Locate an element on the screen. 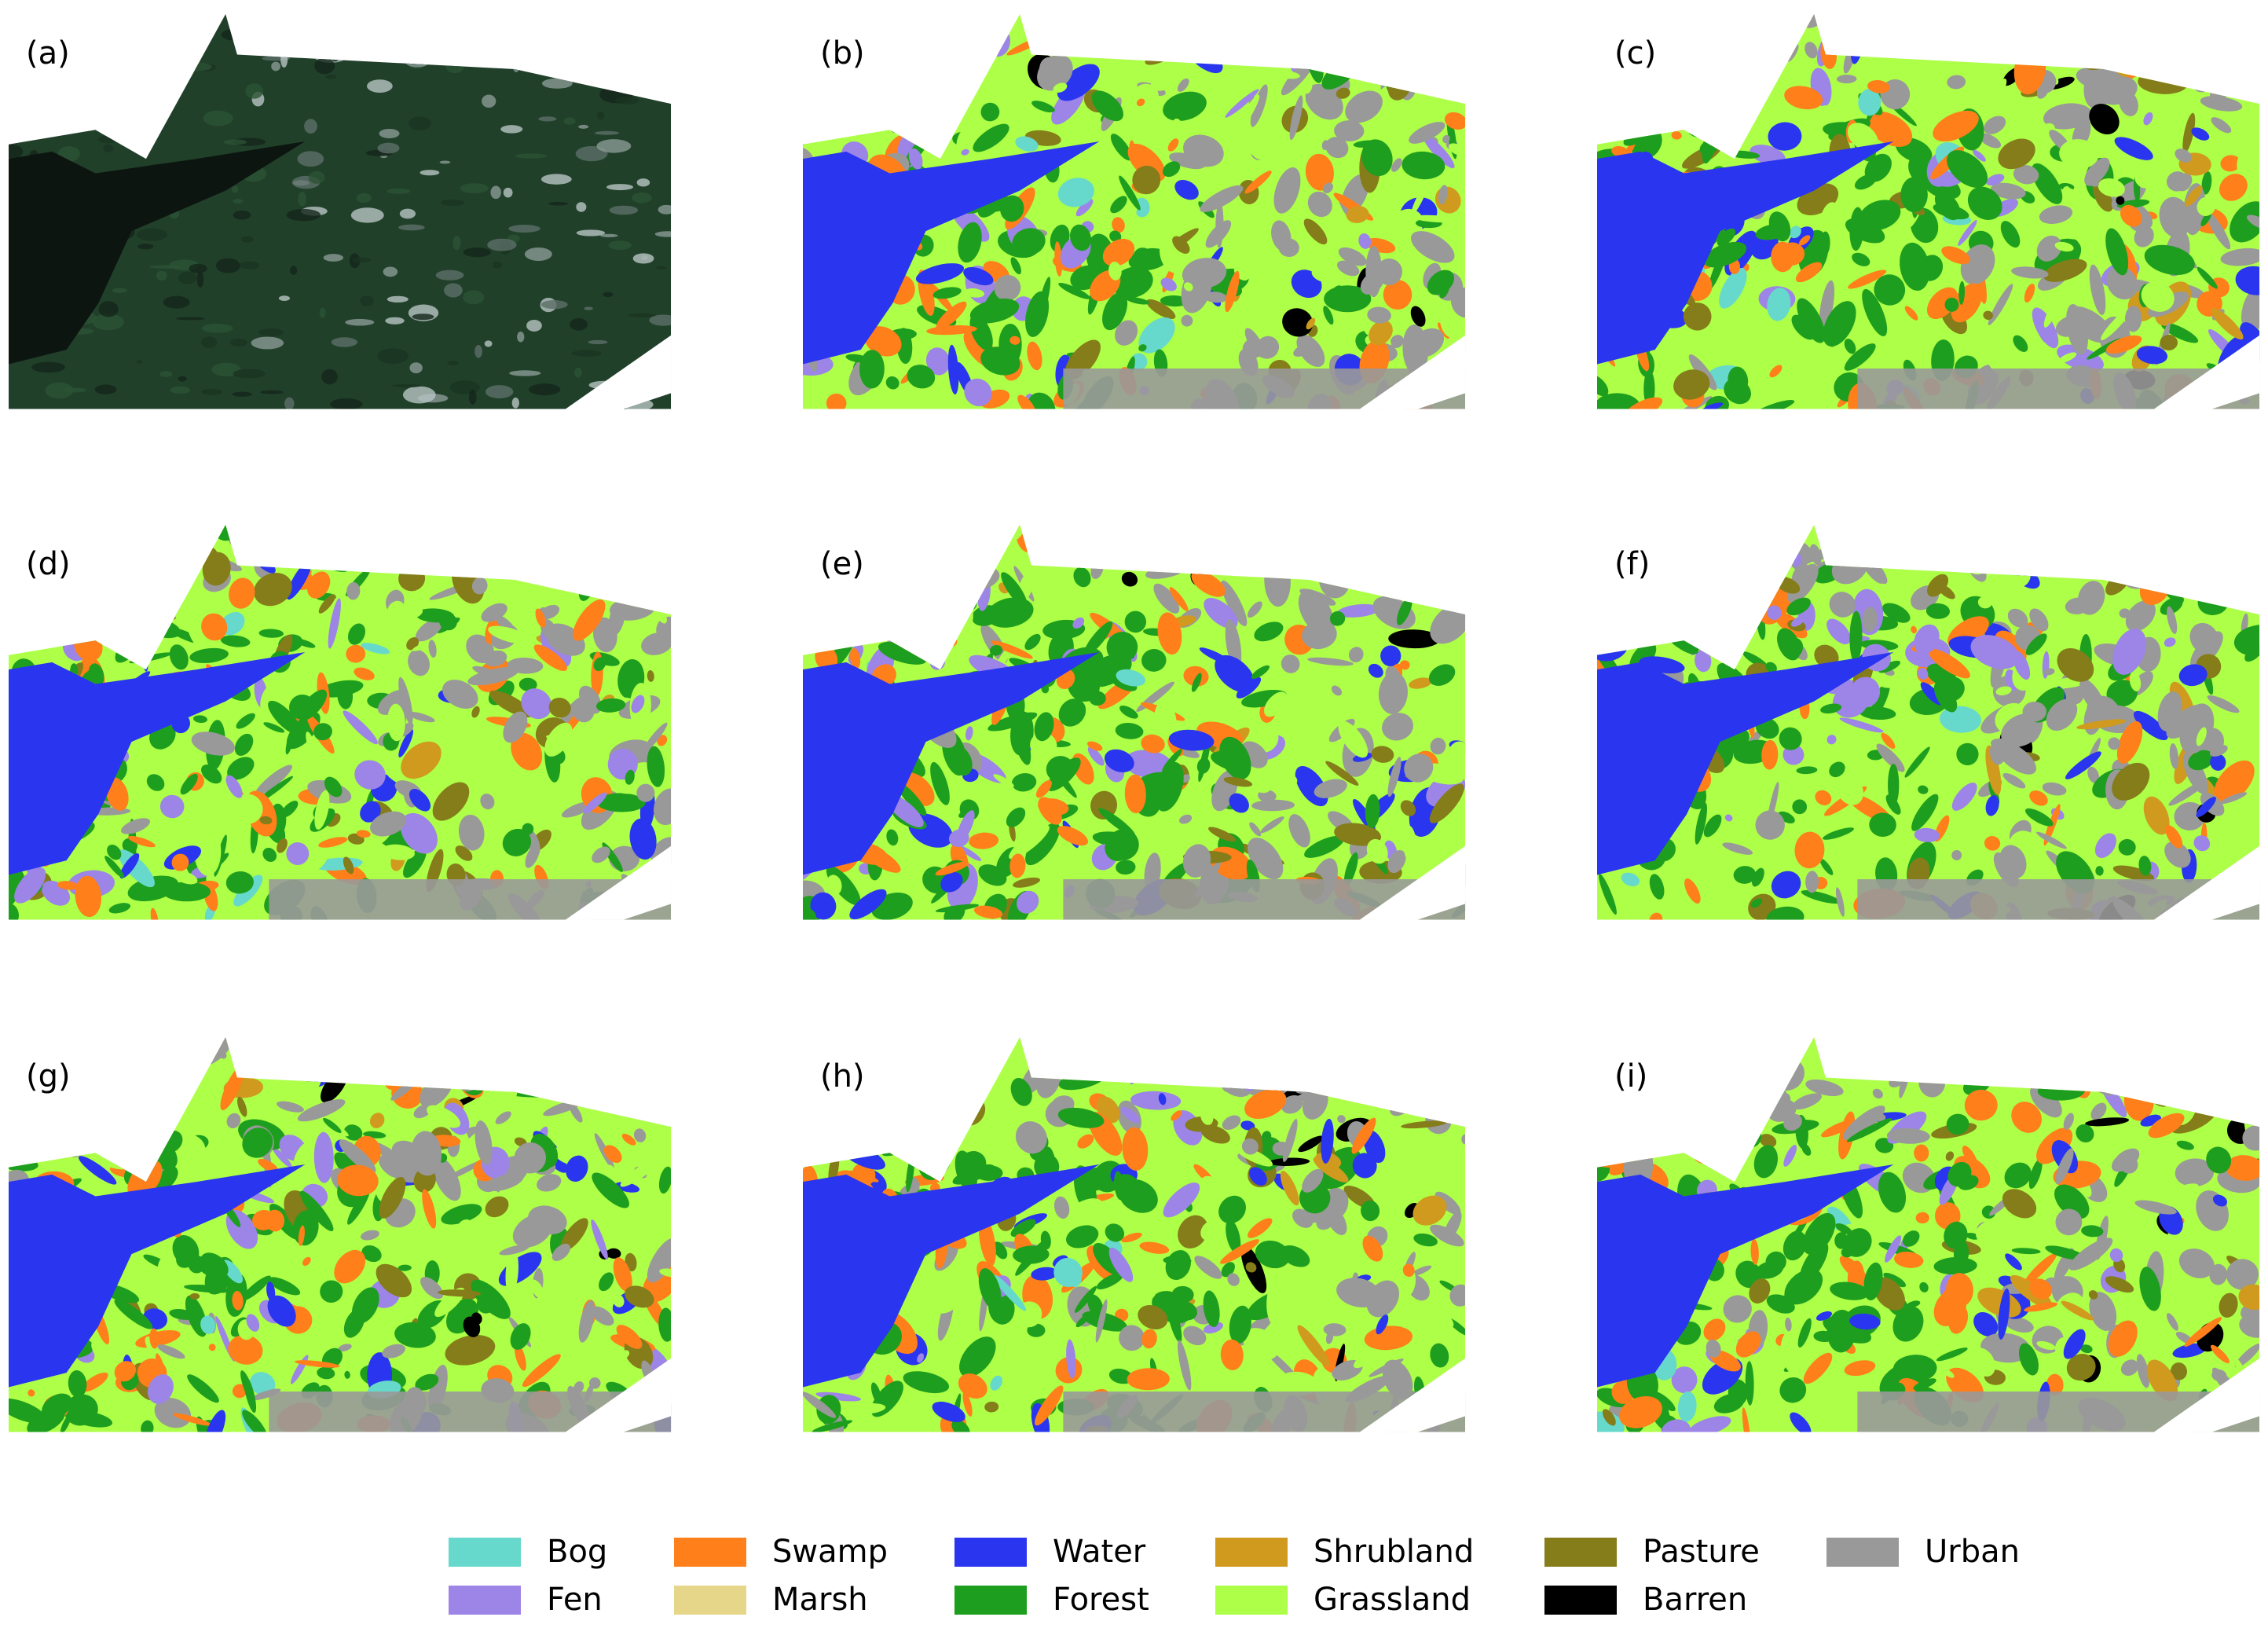 Image resolution: width=2268 pixels, height=1628 pixels. water-body is located at coordinates (157, 1276).